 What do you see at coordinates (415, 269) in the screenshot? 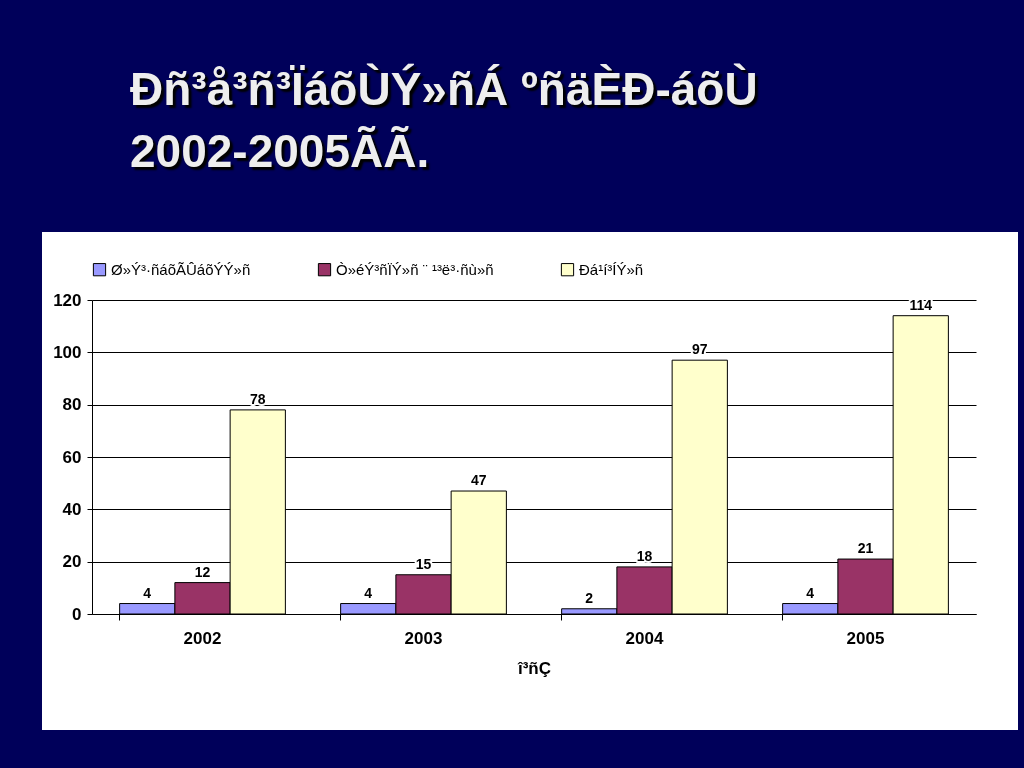
I see `legend-label: Ò»éÝ³ñÏÝ»ñ ¨ ¹³ë³·ñù»ñ` at bounding box center [415, 269].